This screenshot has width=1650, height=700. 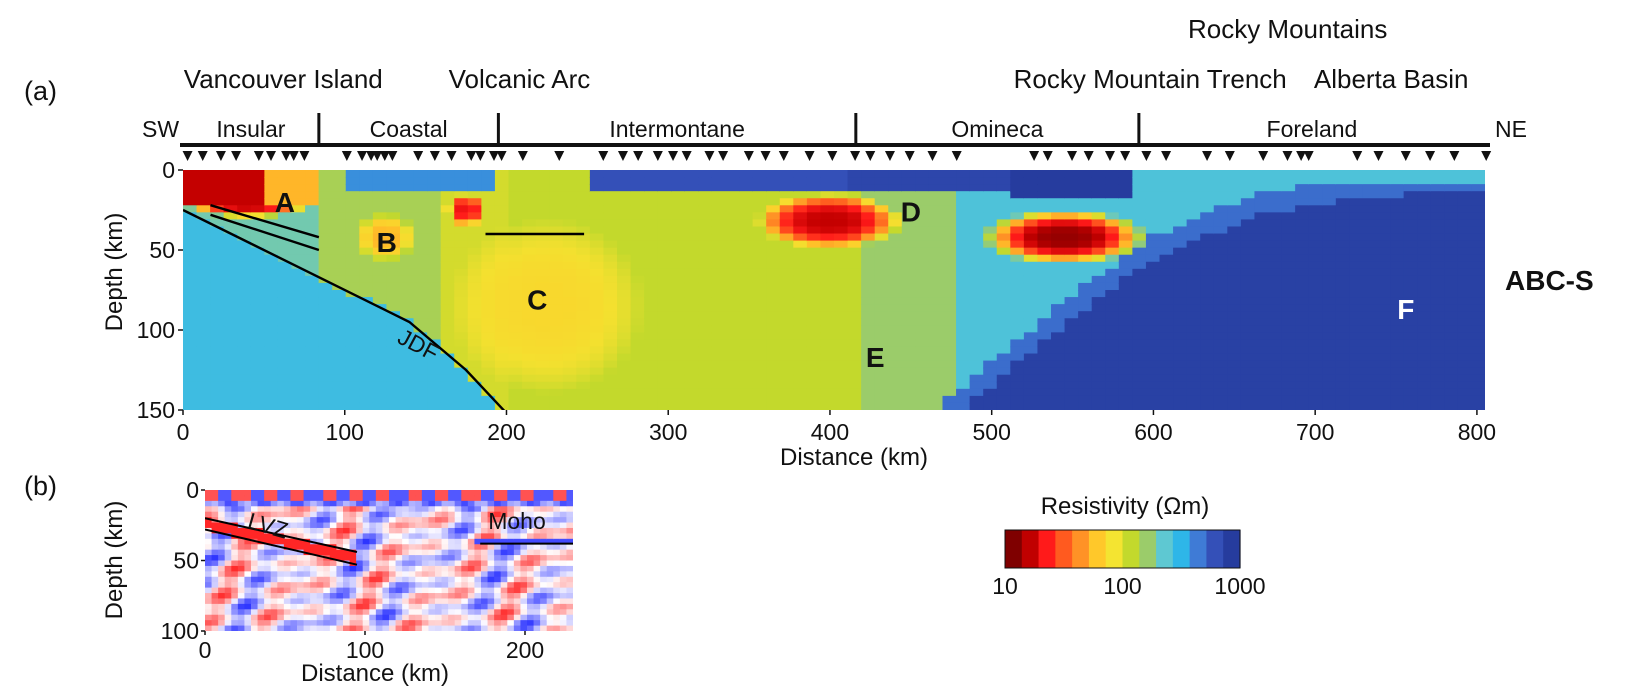 I want to click on colorbar-swatch, so click(x=1097, y=549).